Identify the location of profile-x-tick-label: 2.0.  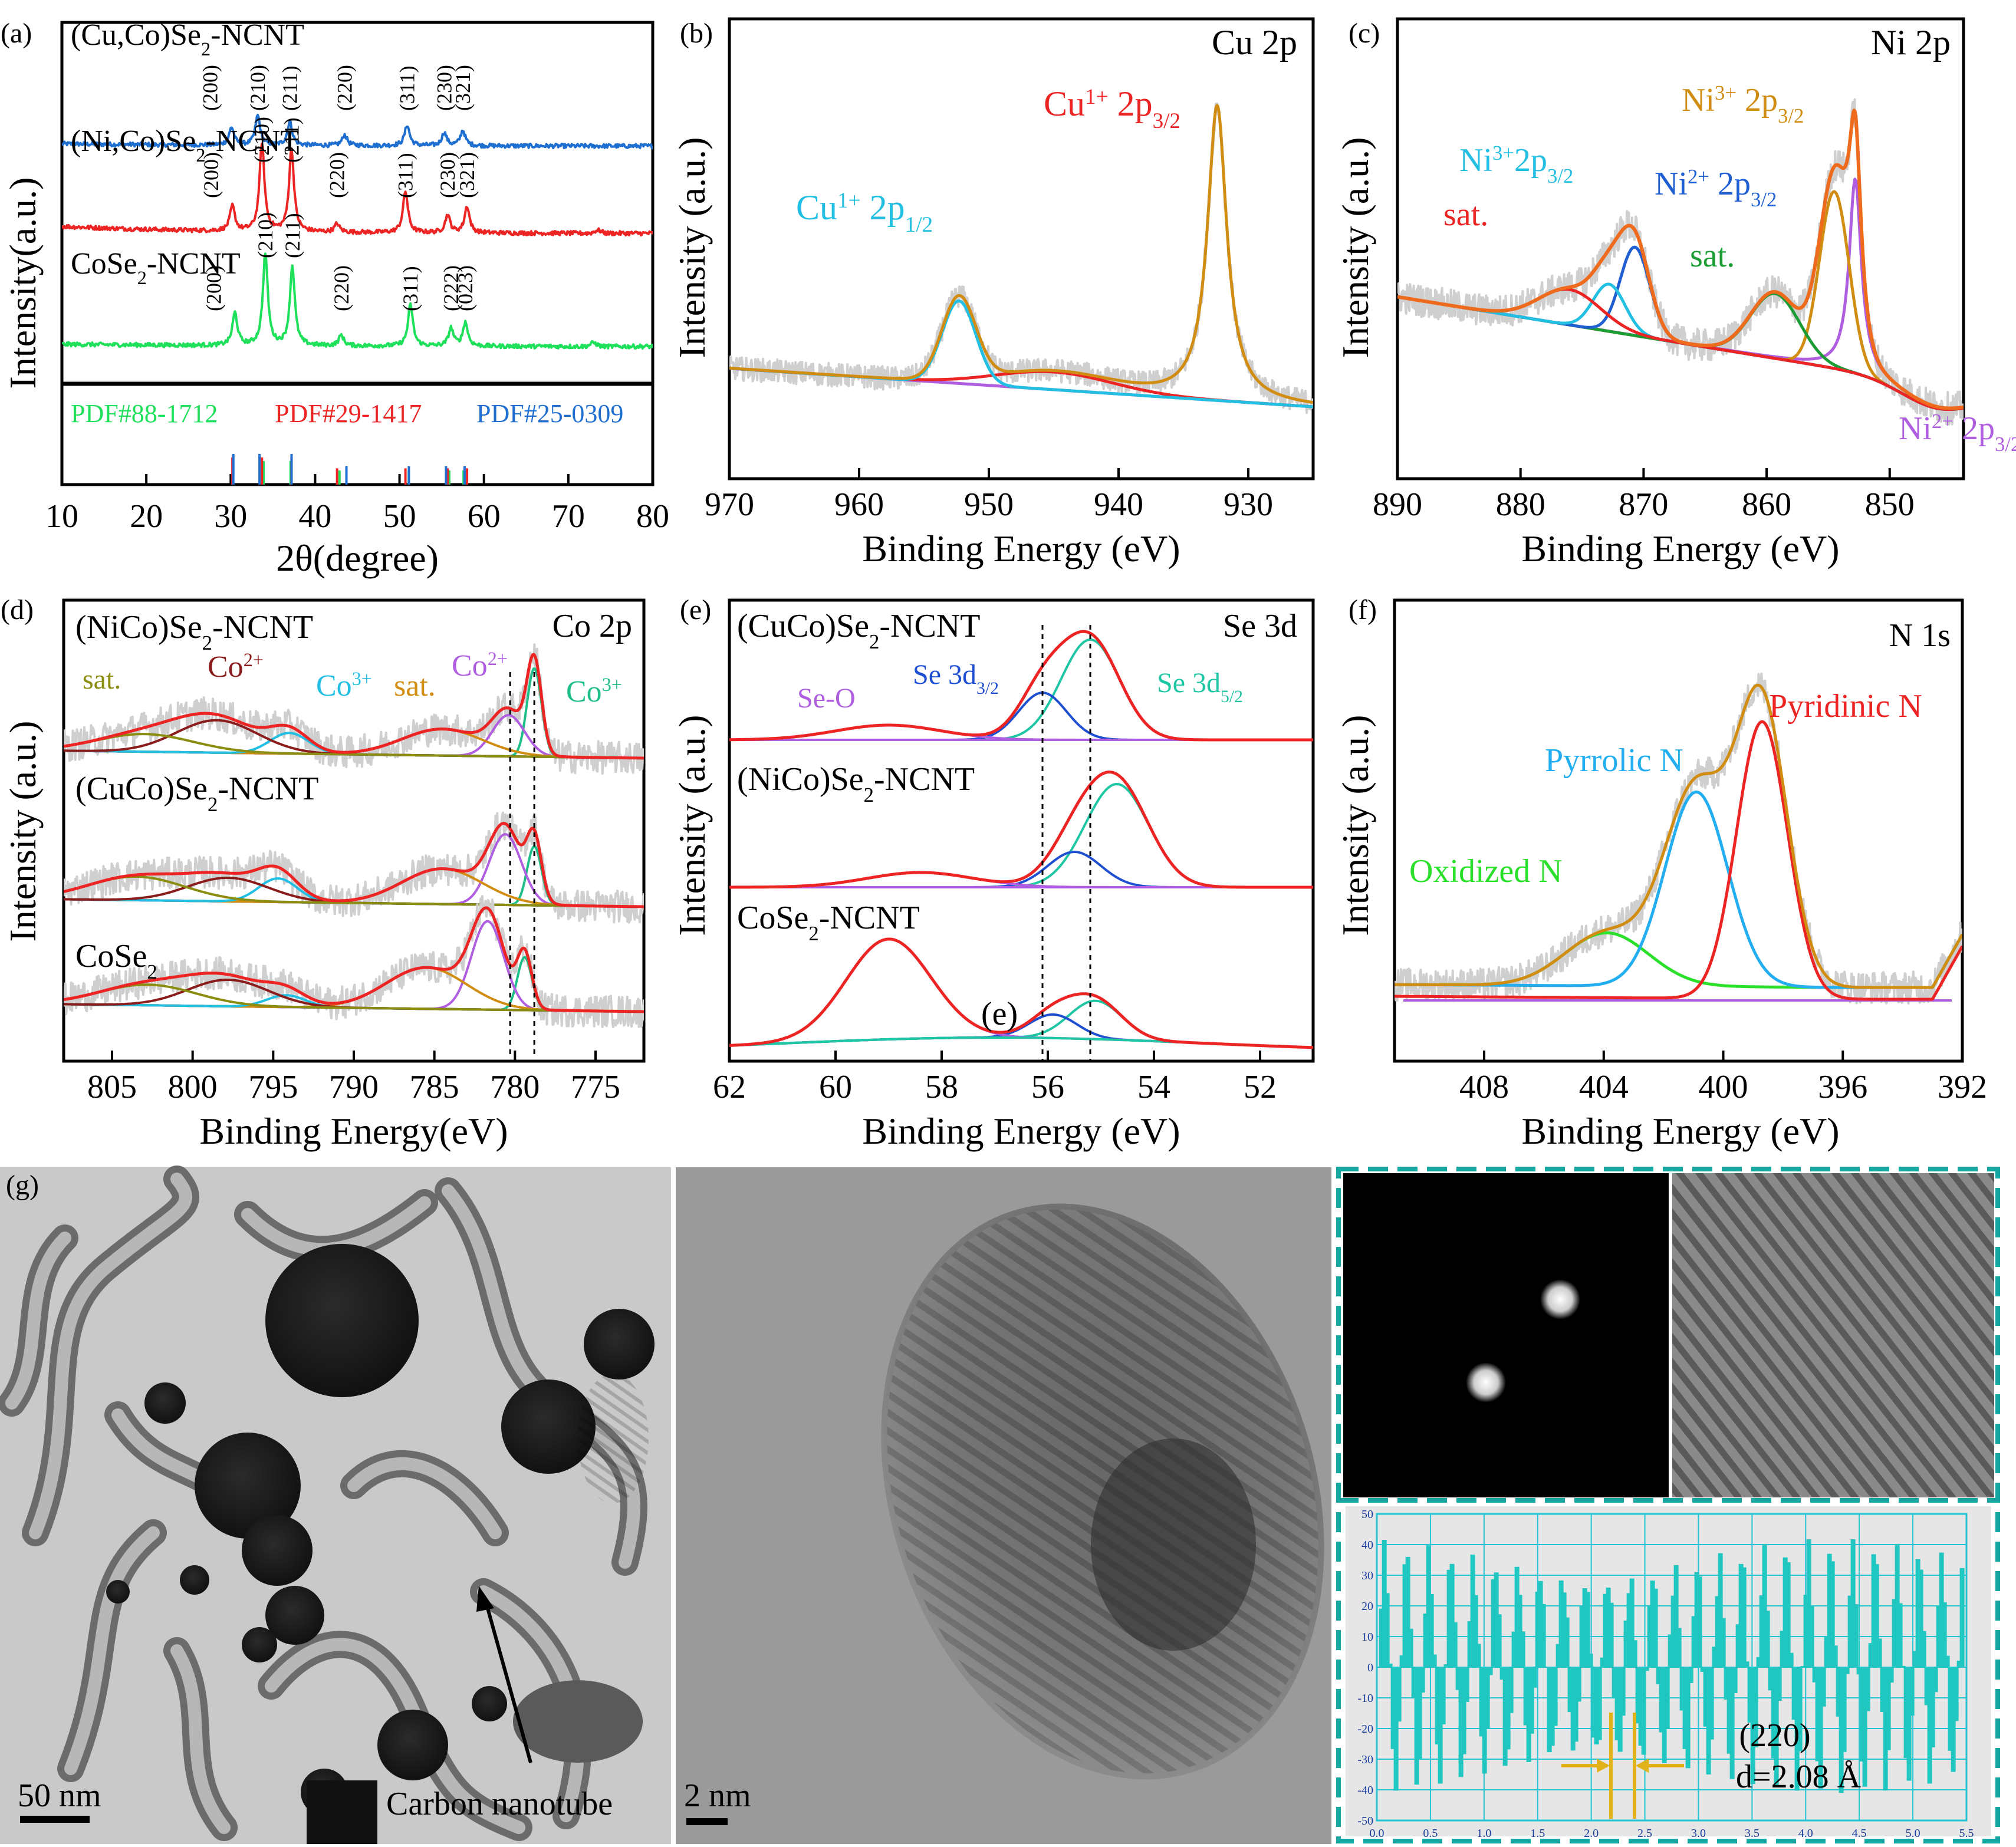
(1591, 1833).